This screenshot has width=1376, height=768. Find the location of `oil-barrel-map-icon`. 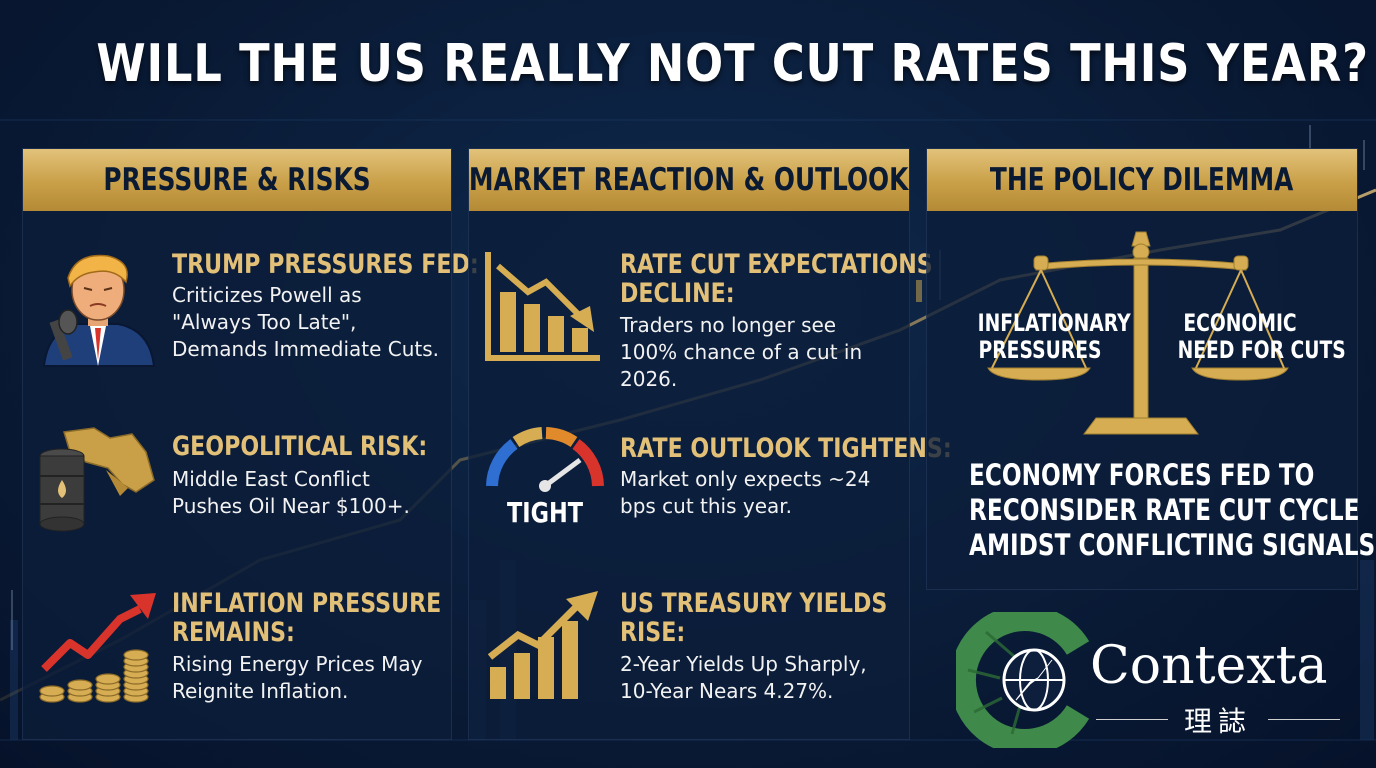

oil-barrel-map-icon is located at coordinates (97, 479).